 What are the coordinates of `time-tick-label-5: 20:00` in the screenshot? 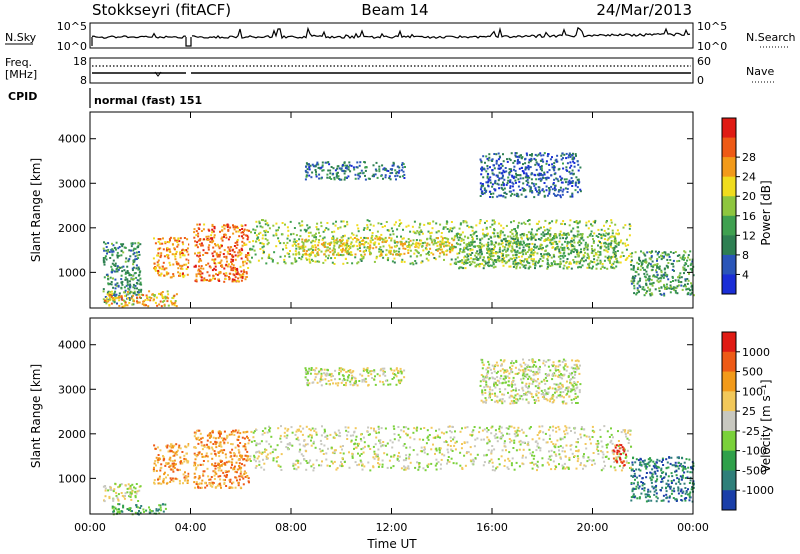 It's located at (593, 527).